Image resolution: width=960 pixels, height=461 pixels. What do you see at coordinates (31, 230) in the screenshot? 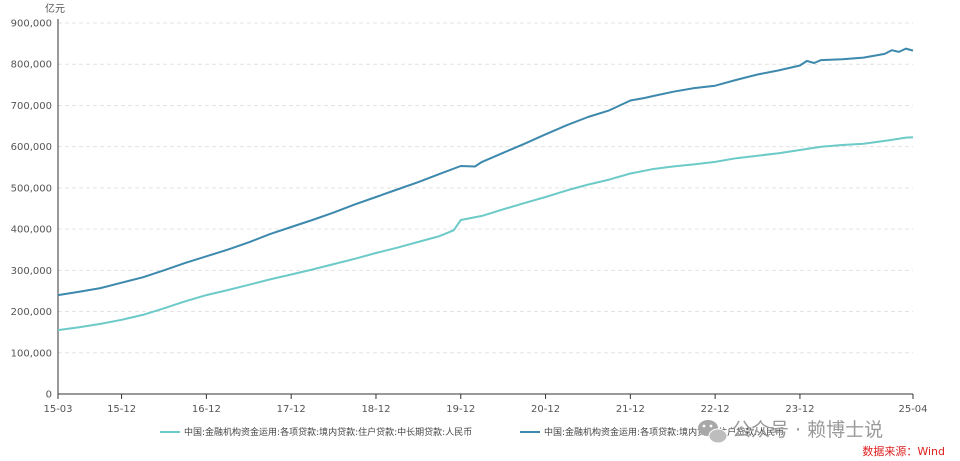
I see `y-tick-label: 400,000` at bounding box center [31, 230].